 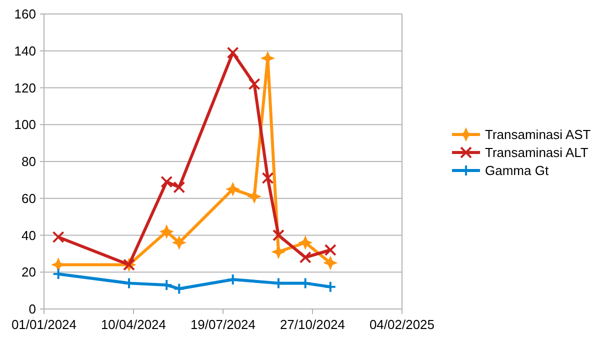 I want to click on x-tick-label: 01/01/2024, so click(x=44, y=324).